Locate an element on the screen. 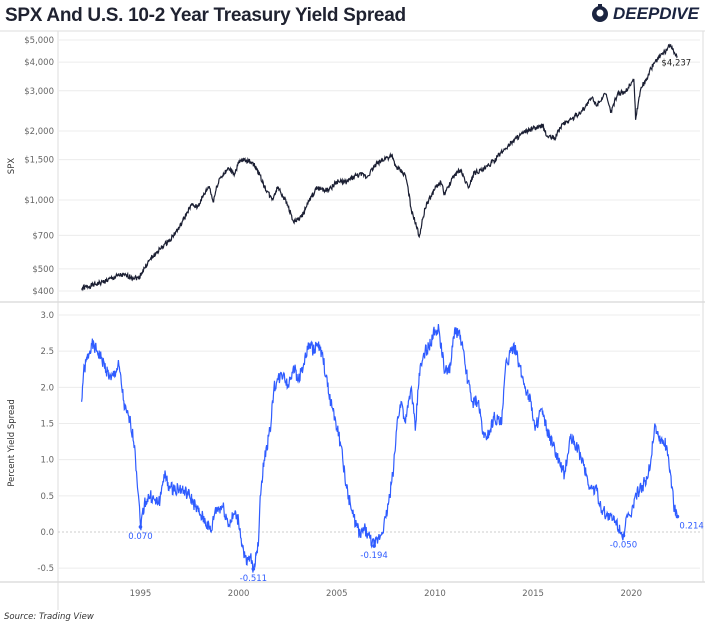 The width and height of the screenshot is (705, 631). spx-tick-label: $400 is located at coordinates (43, 292).